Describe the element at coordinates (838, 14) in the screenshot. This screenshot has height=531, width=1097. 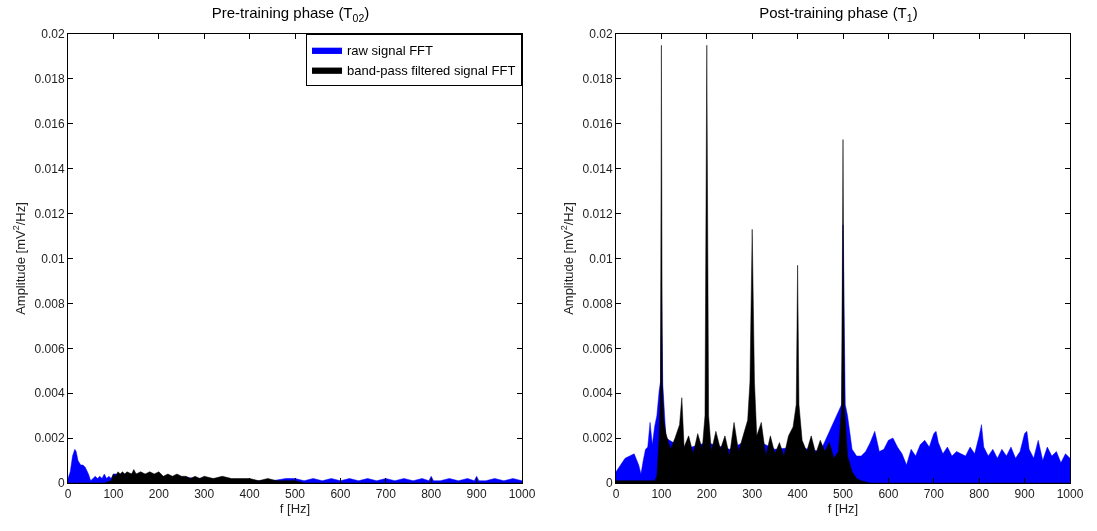
I see `chart-title: Post-training phase (T$_{1}$)` at that location.